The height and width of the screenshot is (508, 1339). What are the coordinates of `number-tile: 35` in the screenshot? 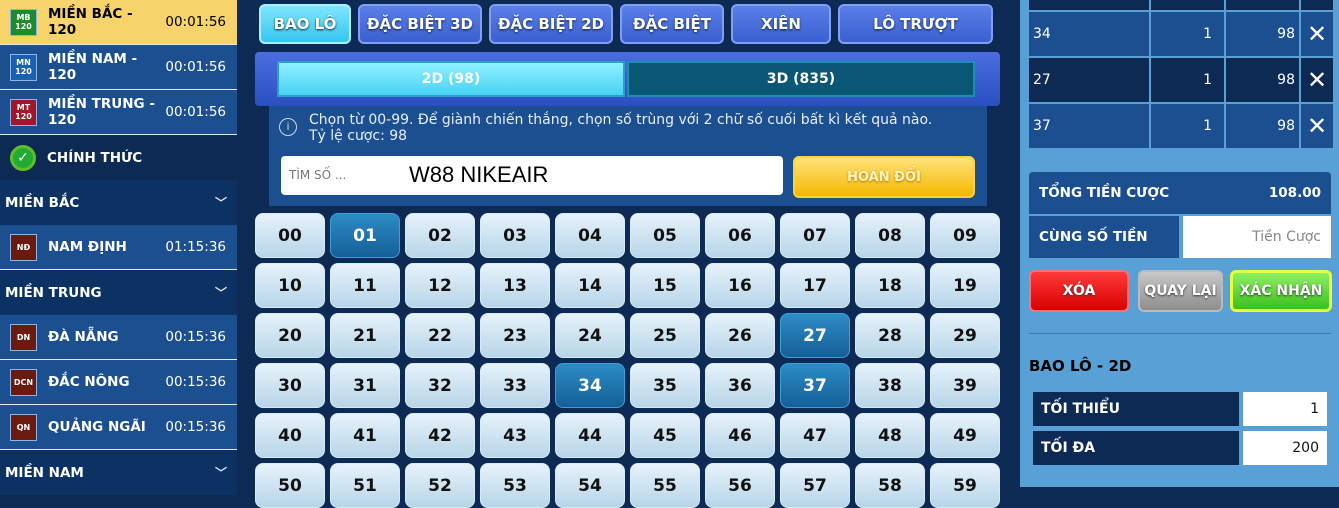 It's located at (665, 385).